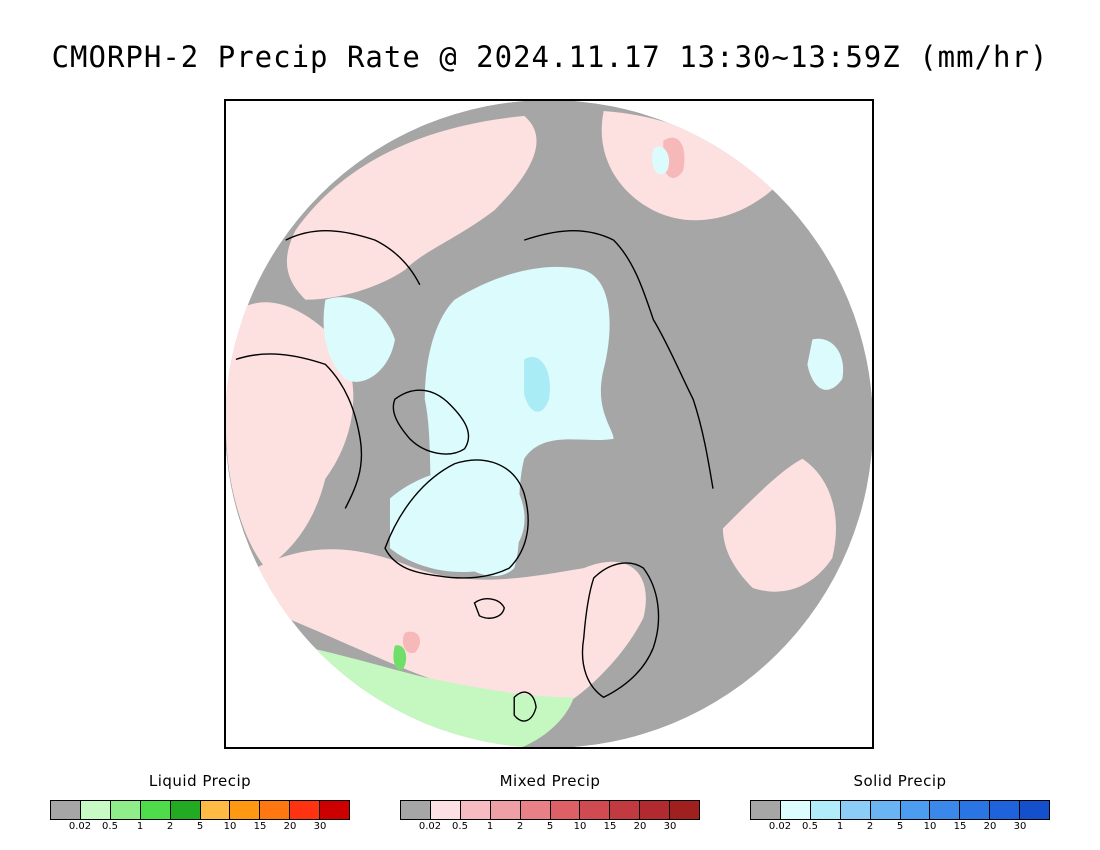 The image size is (1100, 850). I want to click on mixed-precip-canada, so click(290, 435).